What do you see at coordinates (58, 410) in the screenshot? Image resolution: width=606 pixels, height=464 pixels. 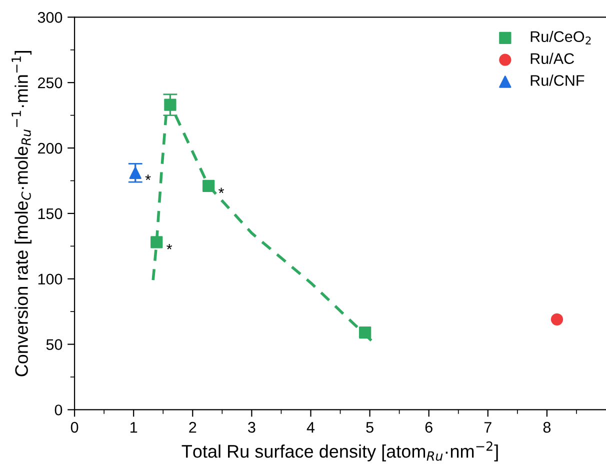 I see `y-tick-label: 0` at bounding box center [58, 410].